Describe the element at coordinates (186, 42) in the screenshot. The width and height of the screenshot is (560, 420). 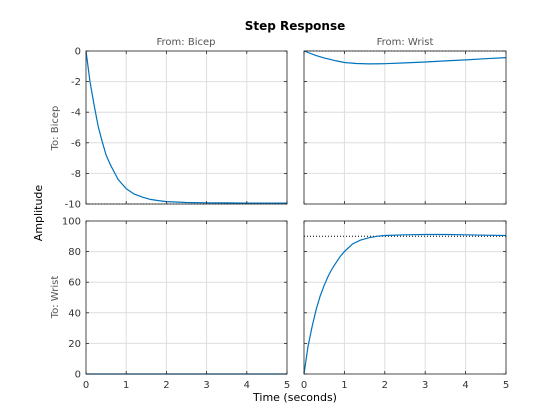
I see `column-title-bicep: From: Bicep` at that location.